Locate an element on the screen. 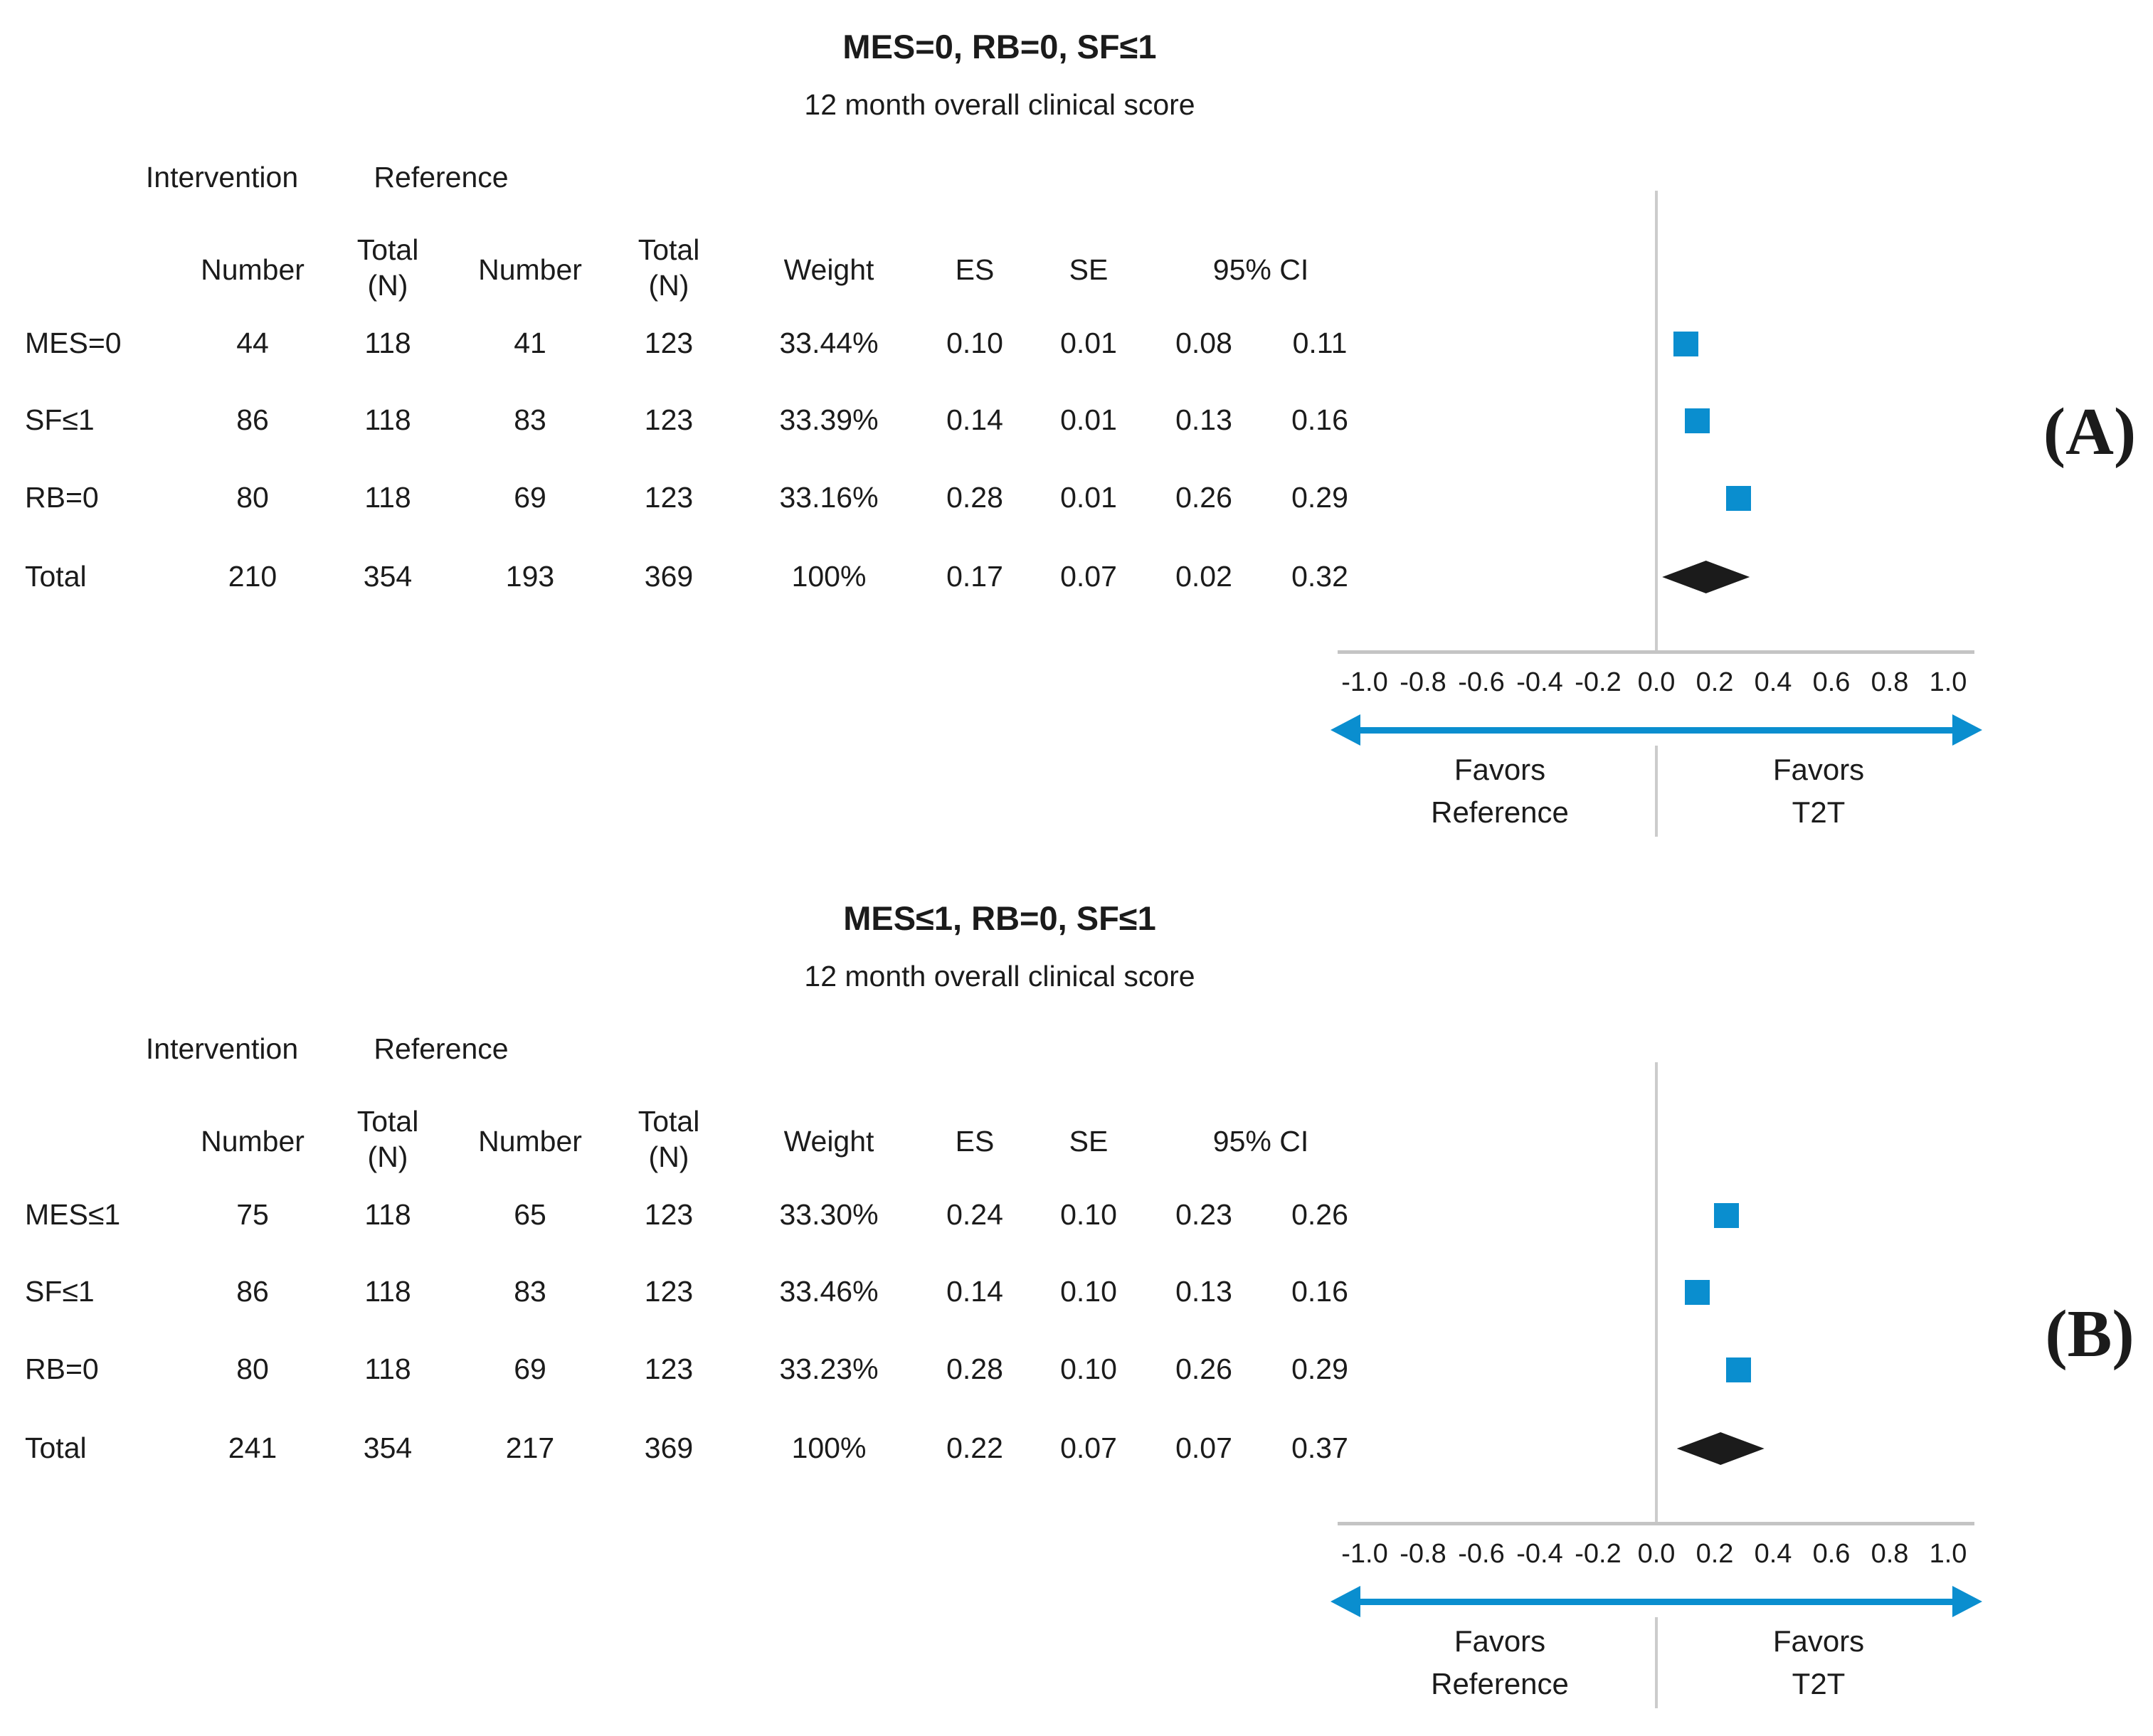  group-header-intervention: Intervention is located at coordinates (222, 177).